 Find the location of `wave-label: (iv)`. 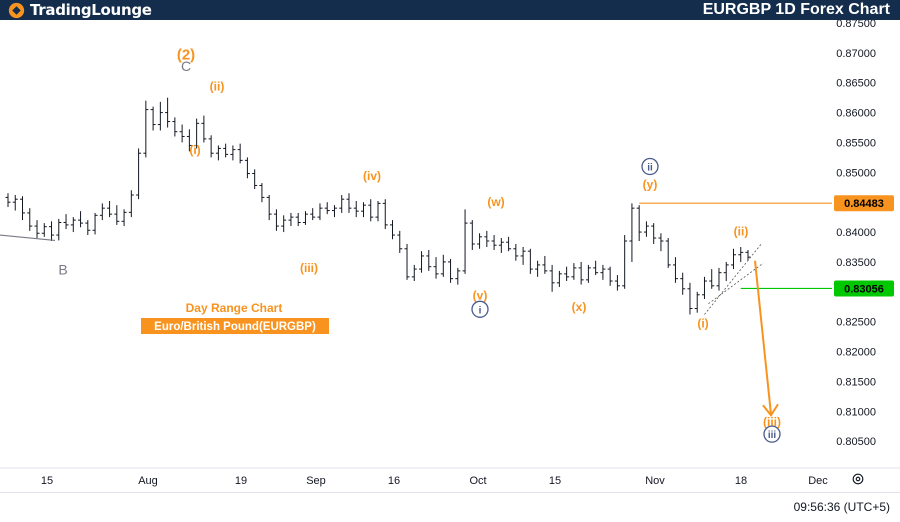

wave-label: (iv) is located at coordinates (372, 176).